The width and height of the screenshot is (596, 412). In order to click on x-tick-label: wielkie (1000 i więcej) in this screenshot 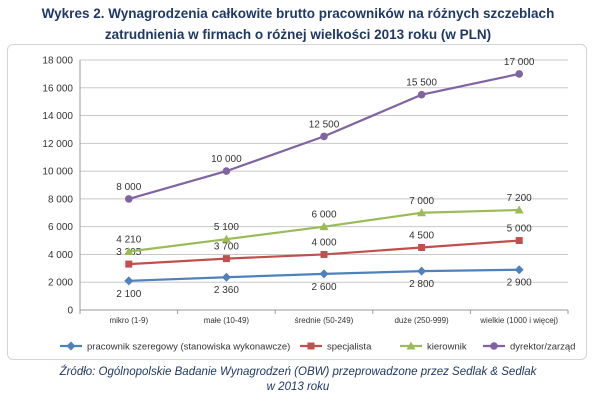, I will do `click(518, 320)`.